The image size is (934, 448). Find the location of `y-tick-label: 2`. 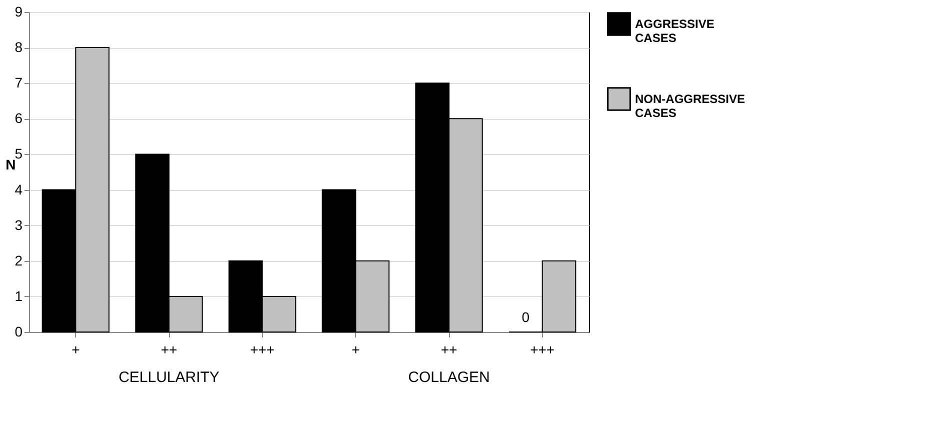

y-tick-label: 2 is located at coordinates (18, 260).